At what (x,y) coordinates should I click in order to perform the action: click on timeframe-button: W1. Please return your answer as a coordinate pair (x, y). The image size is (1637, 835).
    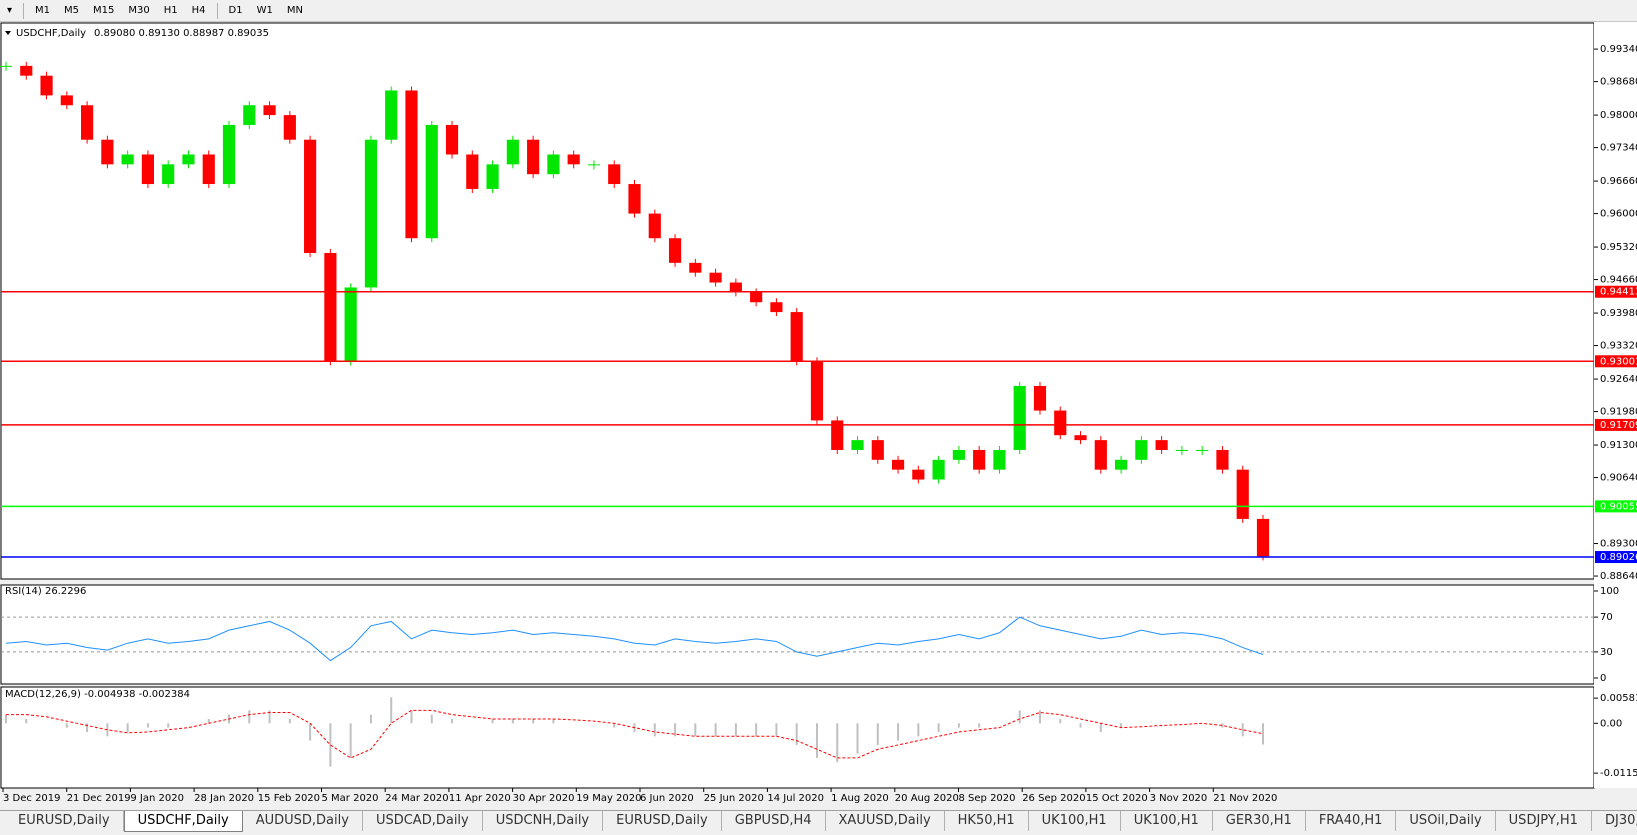
    Looking at the image, I should click on (264, 10).